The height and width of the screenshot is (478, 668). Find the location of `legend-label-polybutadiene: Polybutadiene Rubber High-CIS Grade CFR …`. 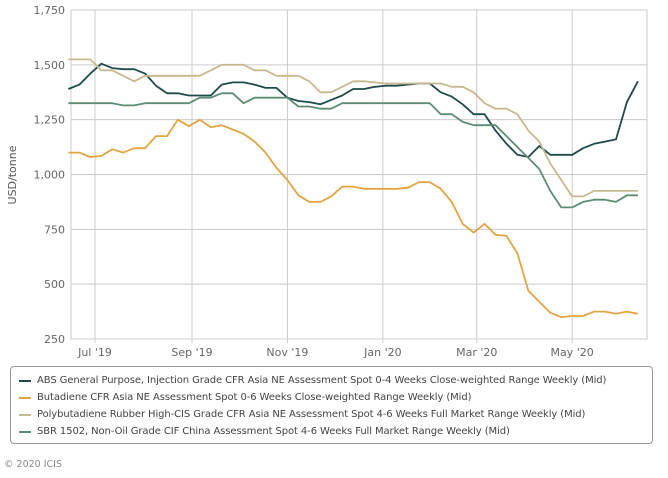

legend-label-polybutadiene: Polybutadiene Rubber High-CIS Grade CFR … is located at coordinates (311, 414).